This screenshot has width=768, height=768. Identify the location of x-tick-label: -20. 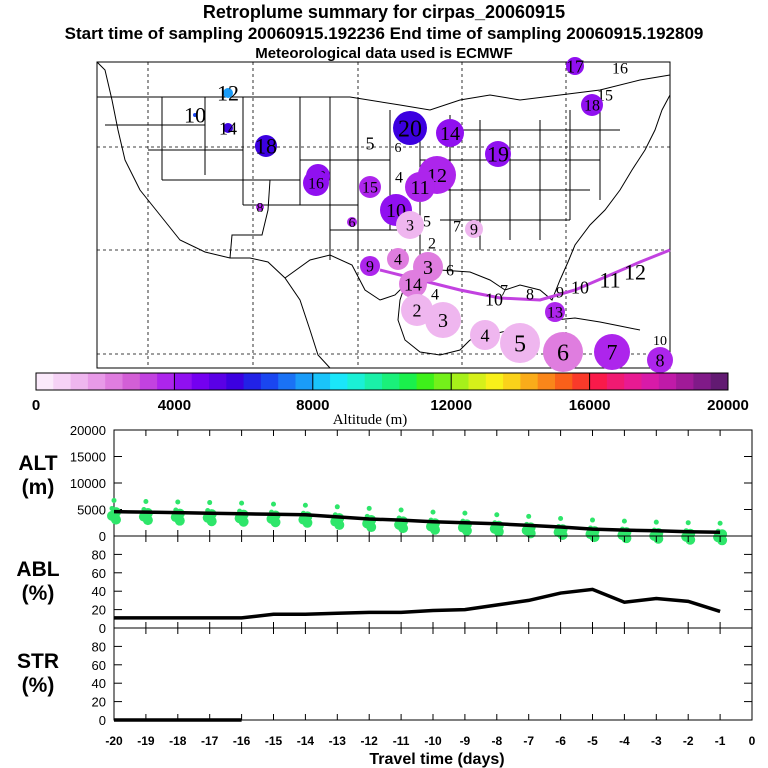
(114, 741).